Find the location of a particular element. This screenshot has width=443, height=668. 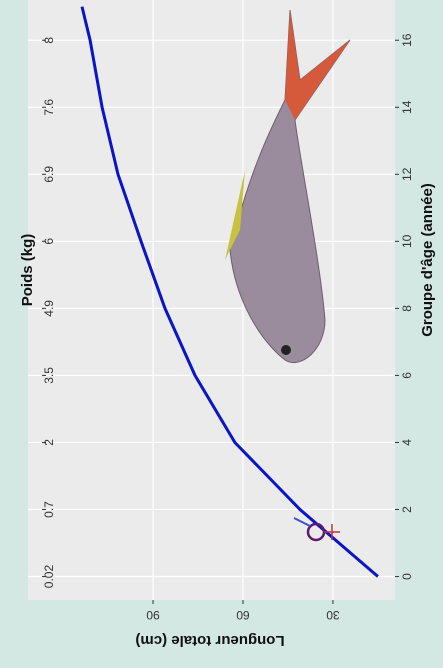

x2-axis-title: Poids (kg) is located at coordinates (27, 270).